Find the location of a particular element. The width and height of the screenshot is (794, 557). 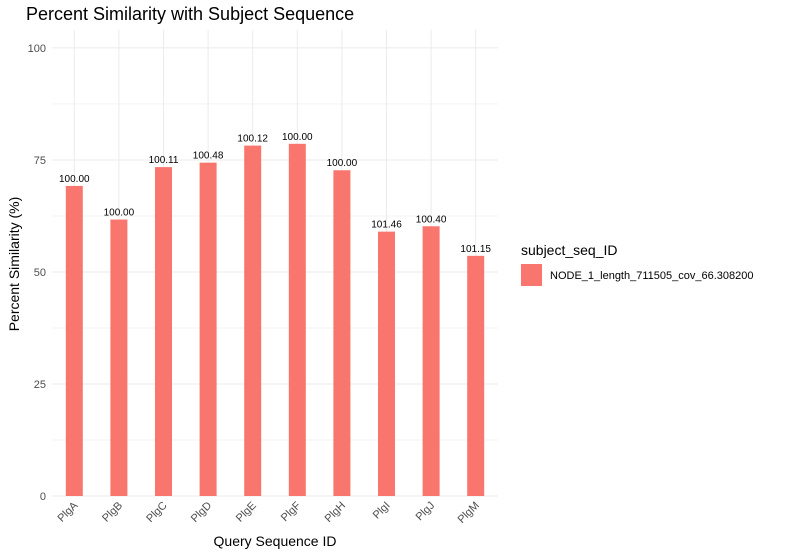

x-tick-label: PlgA is located at coordinates (67, 511).